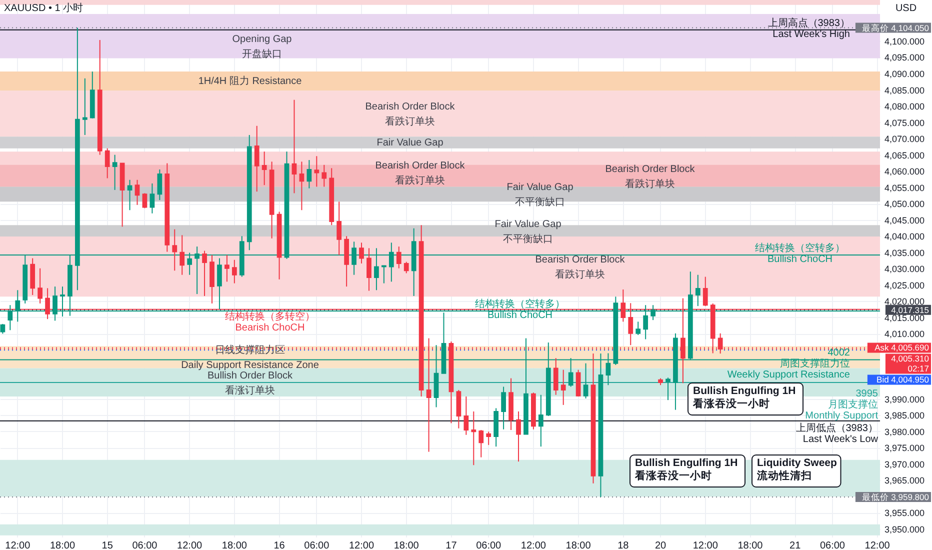 Image resolution: width=932 pixels, height=550 pixels. Describe the element at coordinates (250, 81) in the screenshot. I see `band-label: 1H/4H 阻力 Resistance` at that location.